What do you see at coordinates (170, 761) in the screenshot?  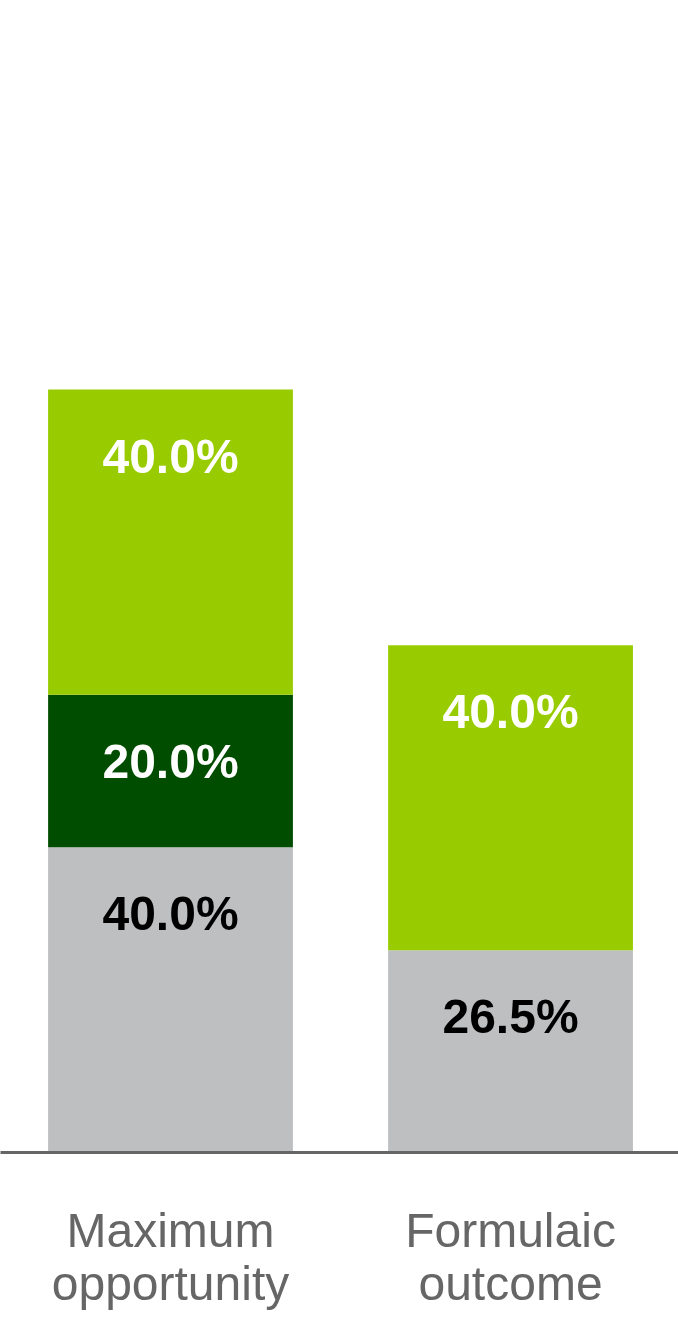 I see `data-label: 20.0%` at bounding box center [170, 761].